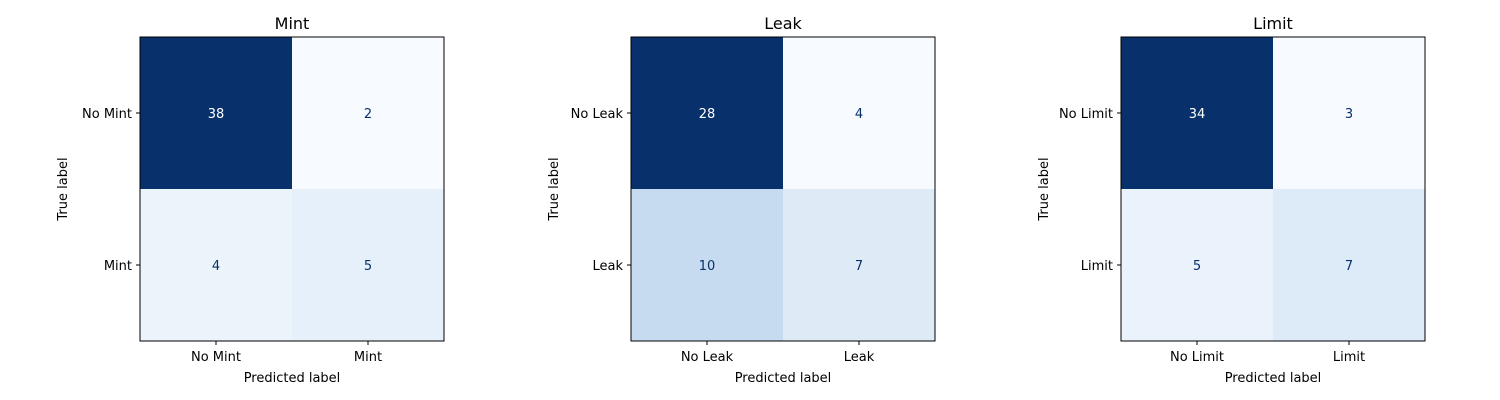 Image resolution: width=1500 pixels, height=400 pixels. I want to click on x-tick-label: Mint, so click(368, 357).